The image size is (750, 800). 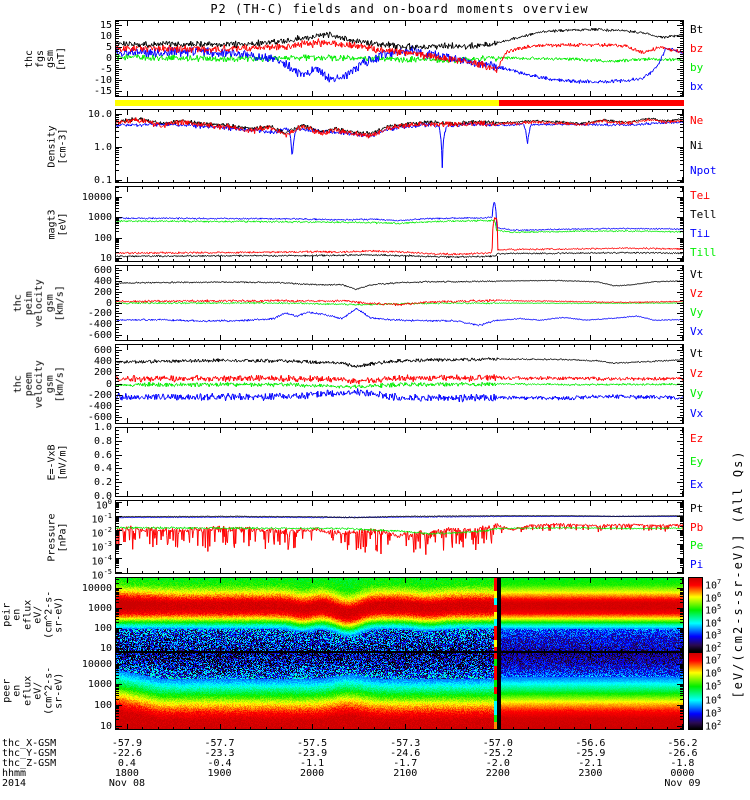 I want to click on ytick-label-specI: 100, so click(x=102, y=628).